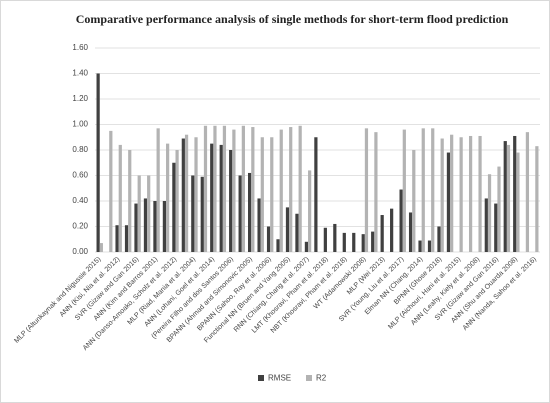 This screenshot has height=403, width=550. What do you see at coordinates (80, 47) in the screenshot?
I see `y-tick-label: 1.60` at bounding box center [80, 47].